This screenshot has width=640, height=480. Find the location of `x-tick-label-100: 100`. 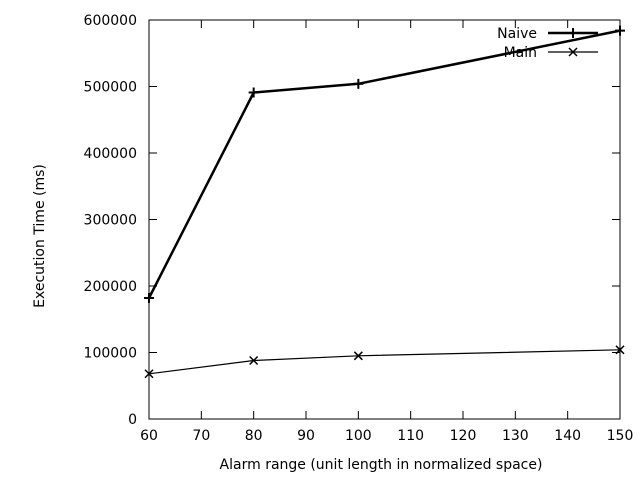

x-tick-label-100: 100 is located at coordinates (358, 436).